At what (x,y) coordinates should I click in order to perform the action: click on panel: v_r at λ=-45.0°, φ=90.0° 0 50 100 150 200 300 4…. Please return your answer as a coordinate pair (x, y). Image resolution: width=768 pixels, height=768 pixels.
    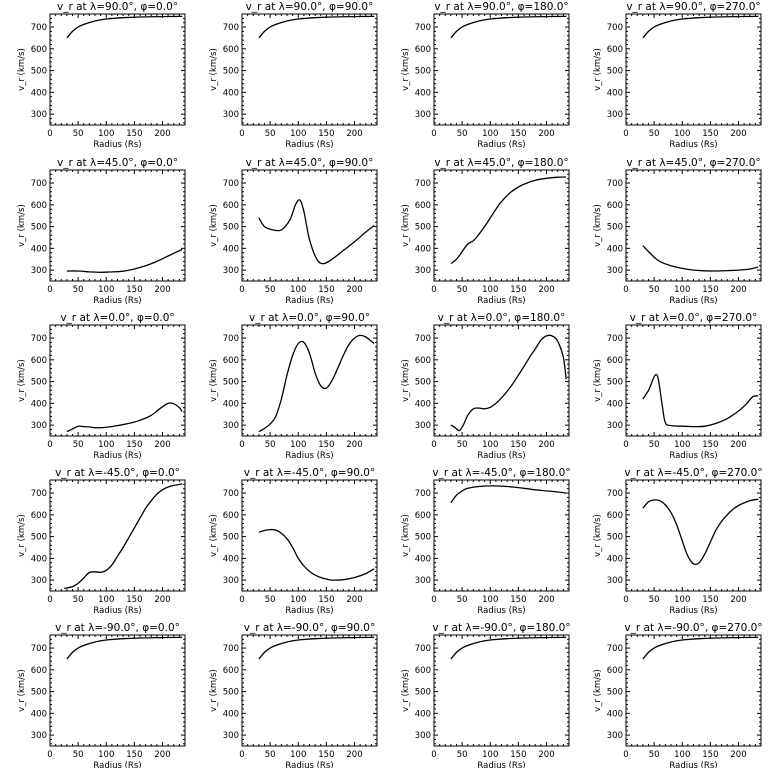
    Looking at the image, I should click on (293, 541).